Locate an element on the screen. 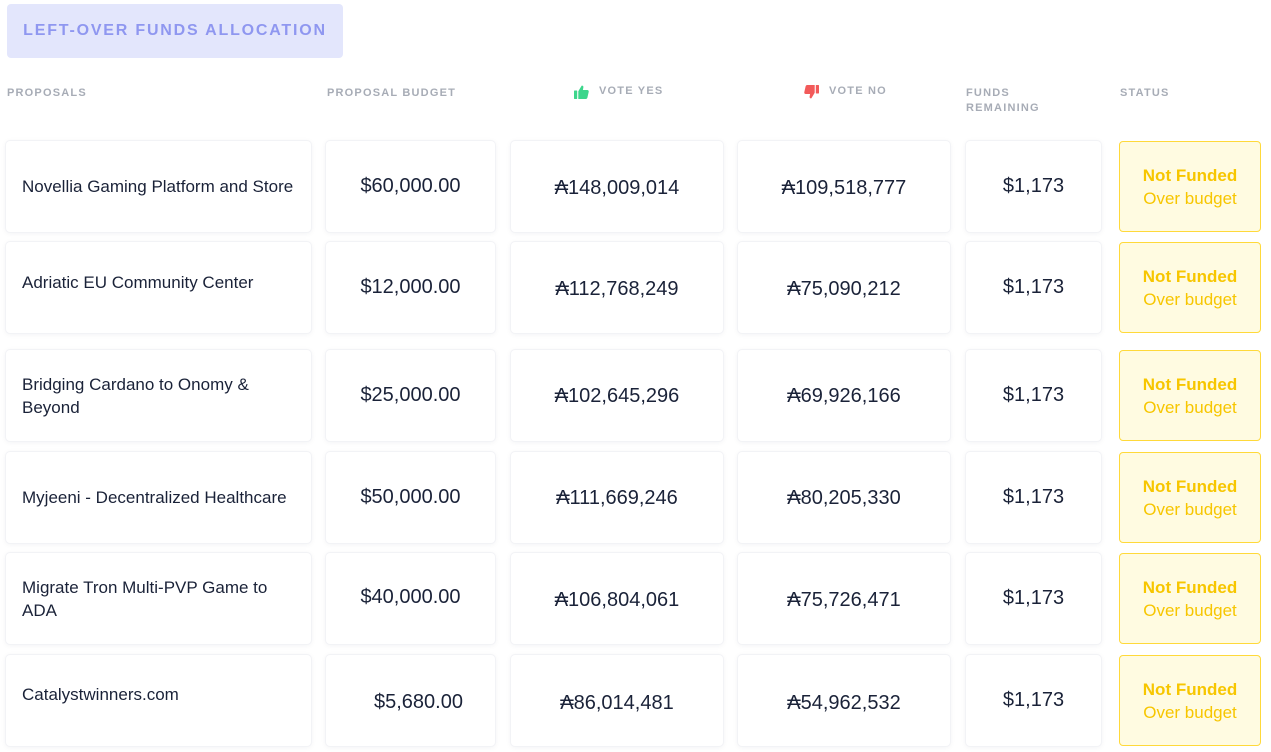 Image resolution: width=1271 pixels, height=752 pixels. vote-yes-value: ₳86,014,481 is located at coordinates (617, 700).